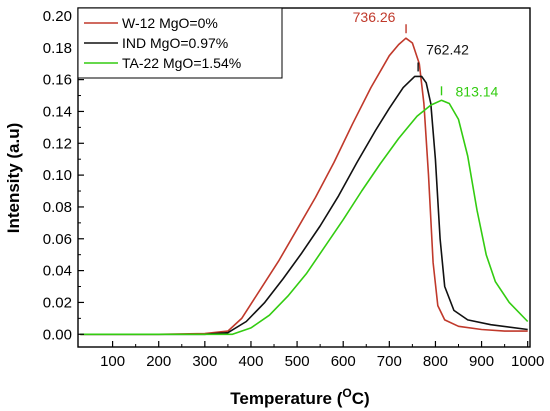 Image resolution: width=550 pixels, height=411 pixels. What do you see at coordinates (181, 63) in the screenshot?
I see `legend-label-2: TA-22 MgO=1.54%` at bounding box center [181, 63].